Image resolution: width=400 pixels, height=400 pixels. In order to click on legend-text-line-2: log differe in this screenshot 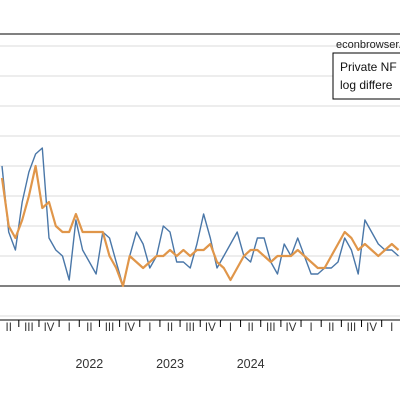, I will do `click(366, 85)`.